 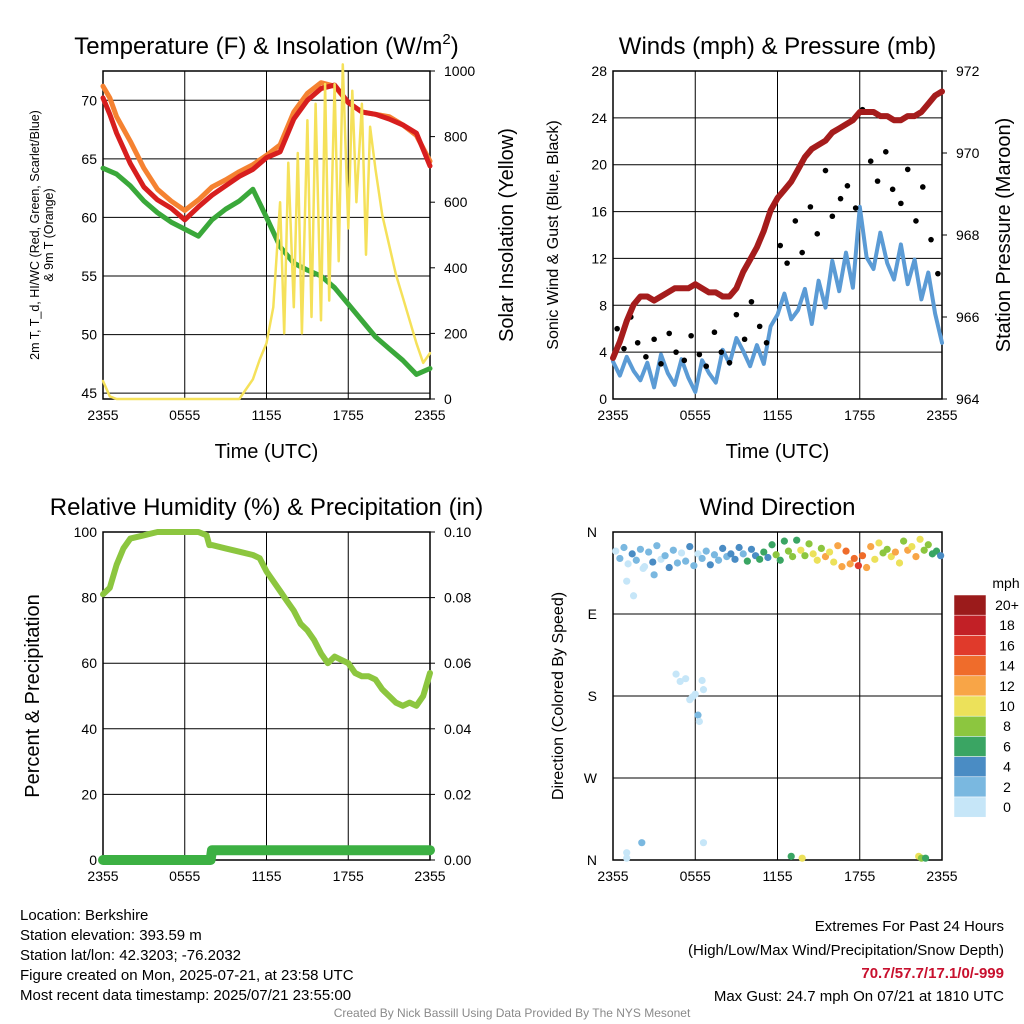 I want to click on y2-tick-label: 966, so click(x=968, y=317).